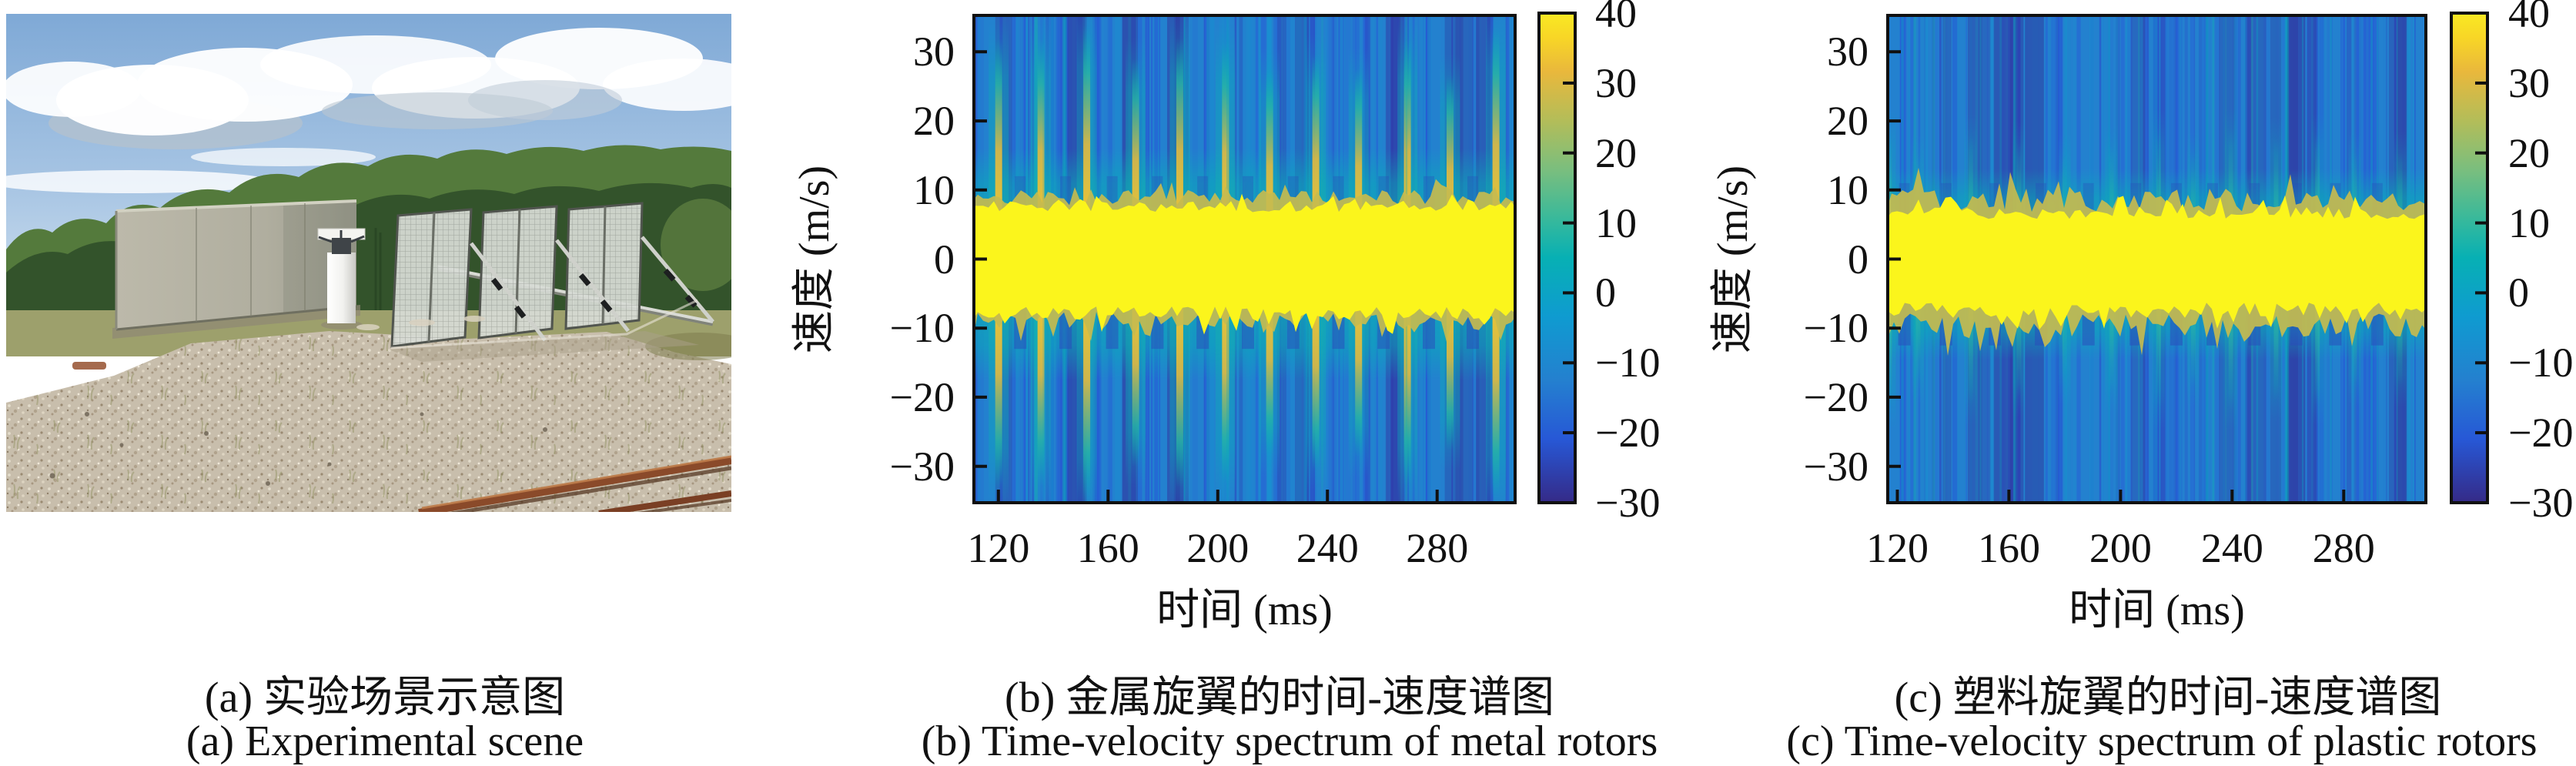 Image resolution: width=2576 pixels, height=766 pixels. Describe the element at coordinates (385, 698) in the screenshot. I see `caption-a-zh: (a) 实验场景示意图` at that location.